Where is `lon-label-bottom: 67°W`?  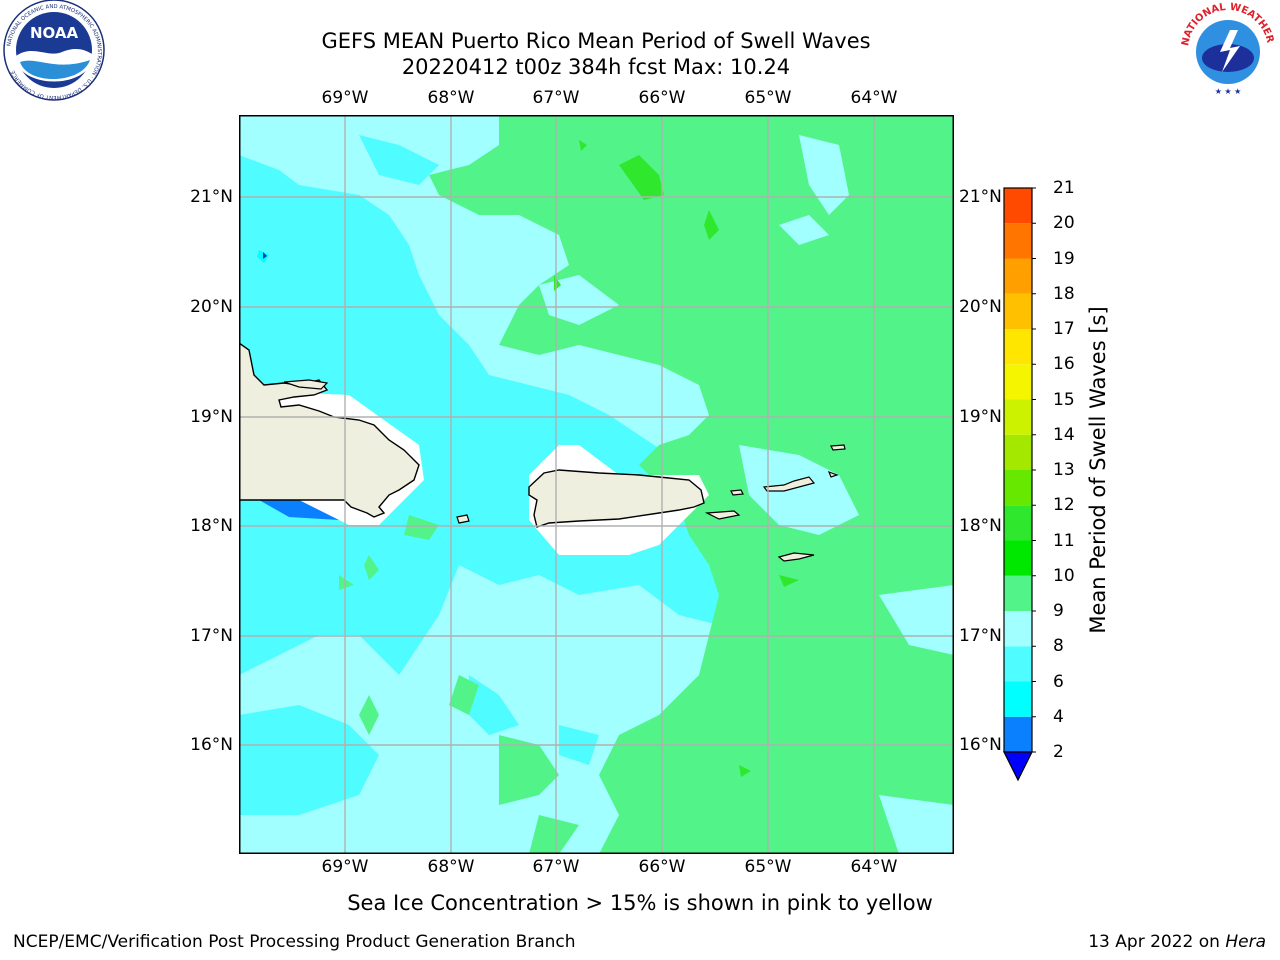
lon-label-bottom: 67°W is located at coordinates (556, 867).